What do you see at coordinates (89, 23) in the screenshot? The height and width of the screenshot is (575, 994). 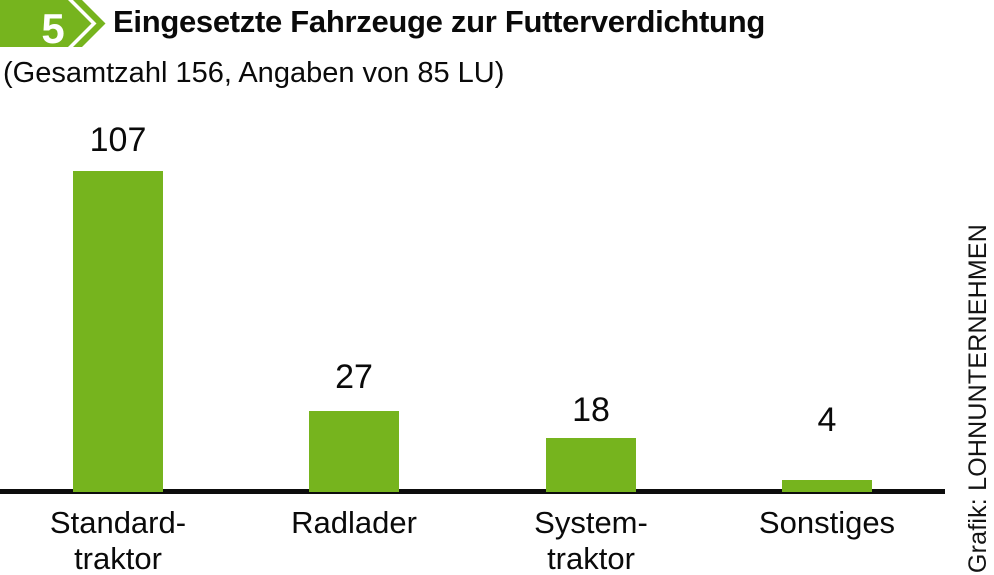 I see `badge-arrow-tip` at bounding box center [89, 23].